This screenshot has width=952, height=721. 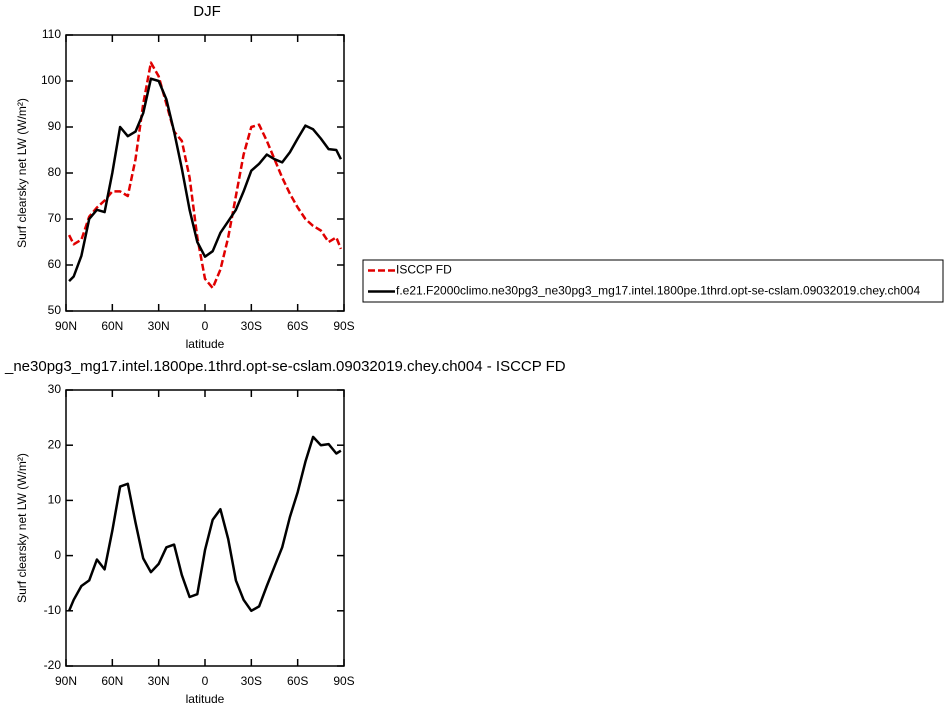 What do you see at coordinates (51, 34) in the screenshot?
I see `y-tick-label: 110` at bounding box center [51, 34].